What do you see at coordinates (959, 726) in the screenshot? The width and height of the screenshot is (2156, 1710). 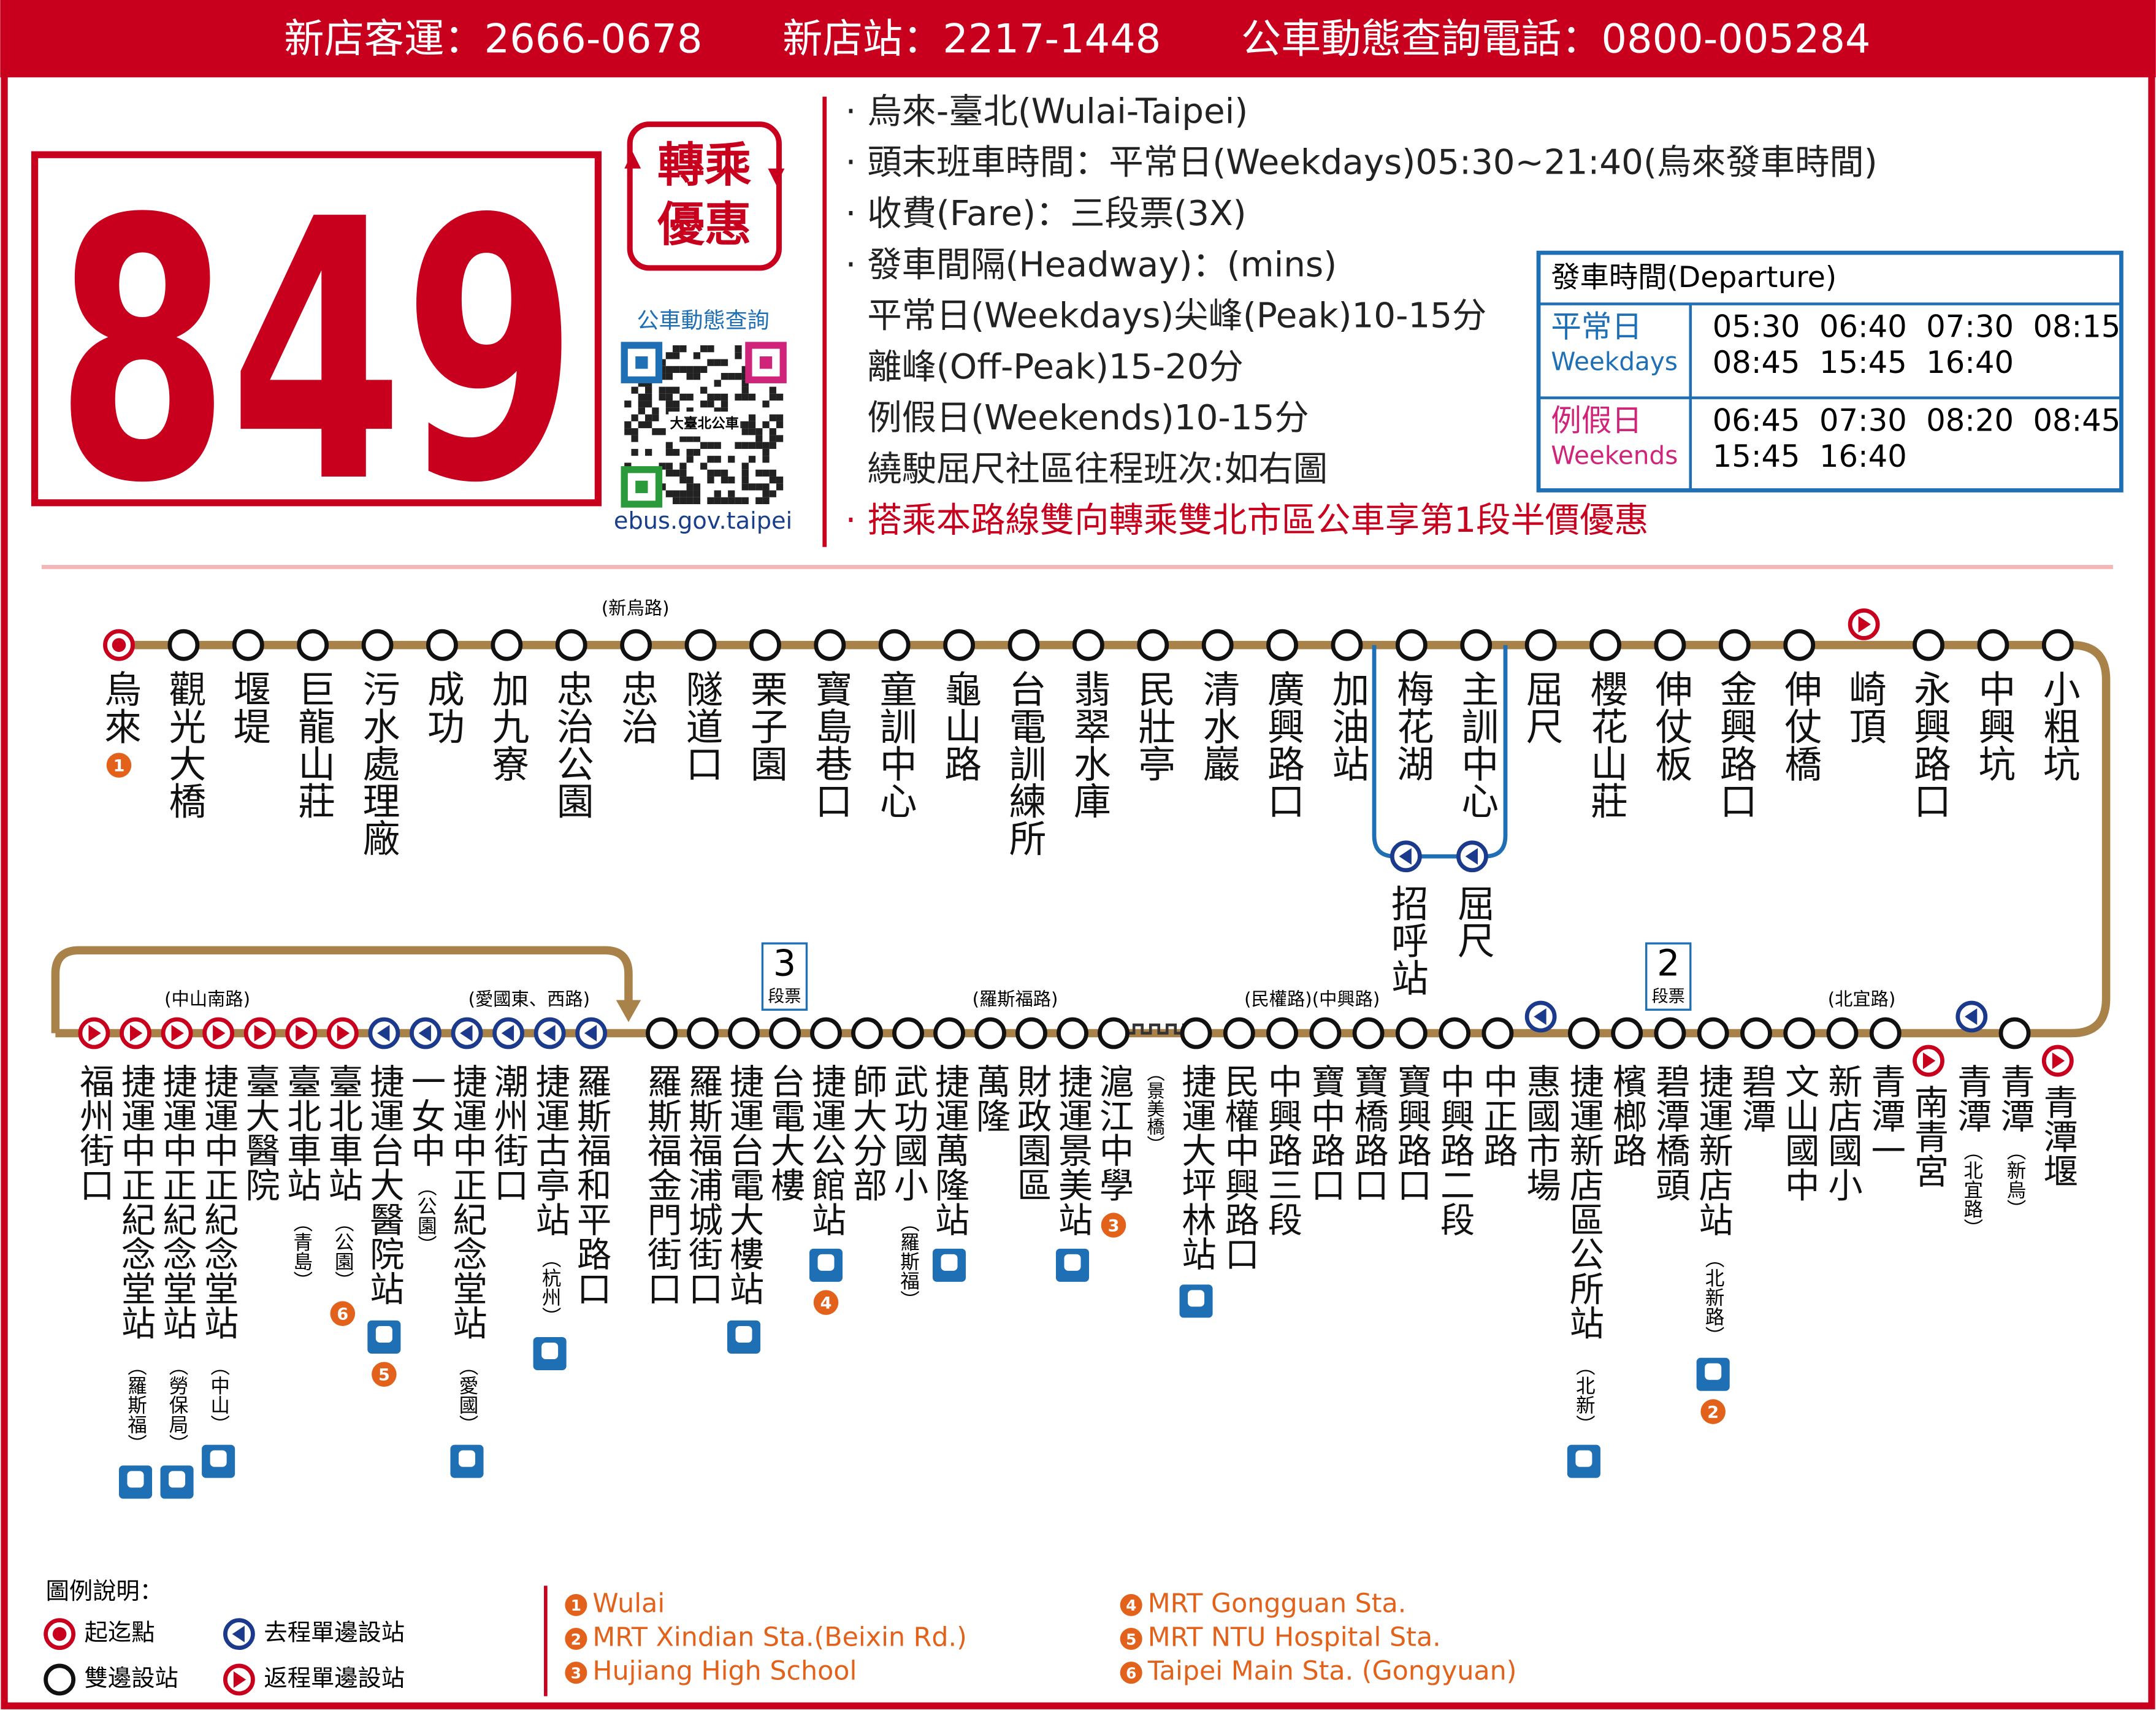 I see `stop-name: 龜山路` at bounding box center [959, 726].